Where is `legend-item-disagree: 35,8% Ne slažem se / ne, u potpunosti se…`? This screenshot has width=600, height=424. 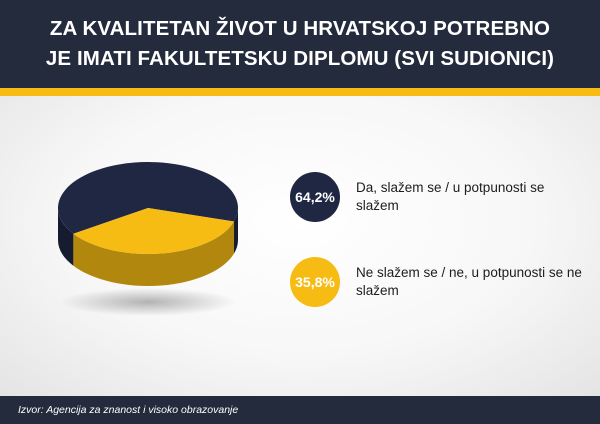
legend-item-disagree: 35,8% Ne slažem se / ne, u potpunosti se… is located at coordinates (438, 282).